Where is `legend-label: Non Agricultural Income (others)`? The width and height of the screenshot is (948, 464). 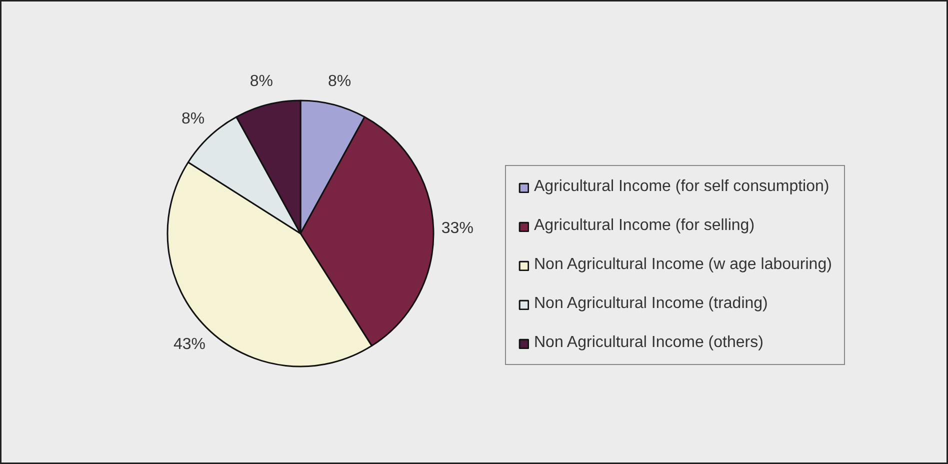 legend-label: Non Agricultural Income (others) is located at coordinates (649, 343).